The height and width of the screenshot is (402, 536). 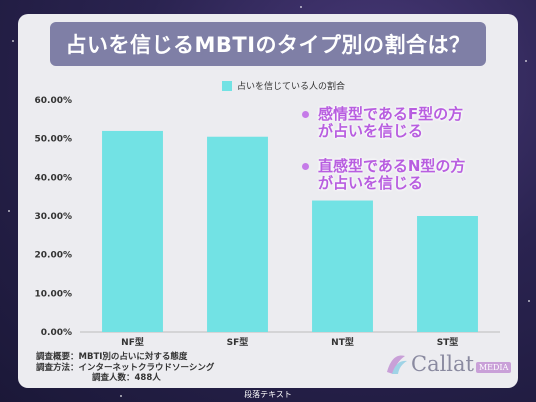 I want to click on page-title: 占いを信じるMBTIのタイプ別の割合は？, so click(x=268, y=44).